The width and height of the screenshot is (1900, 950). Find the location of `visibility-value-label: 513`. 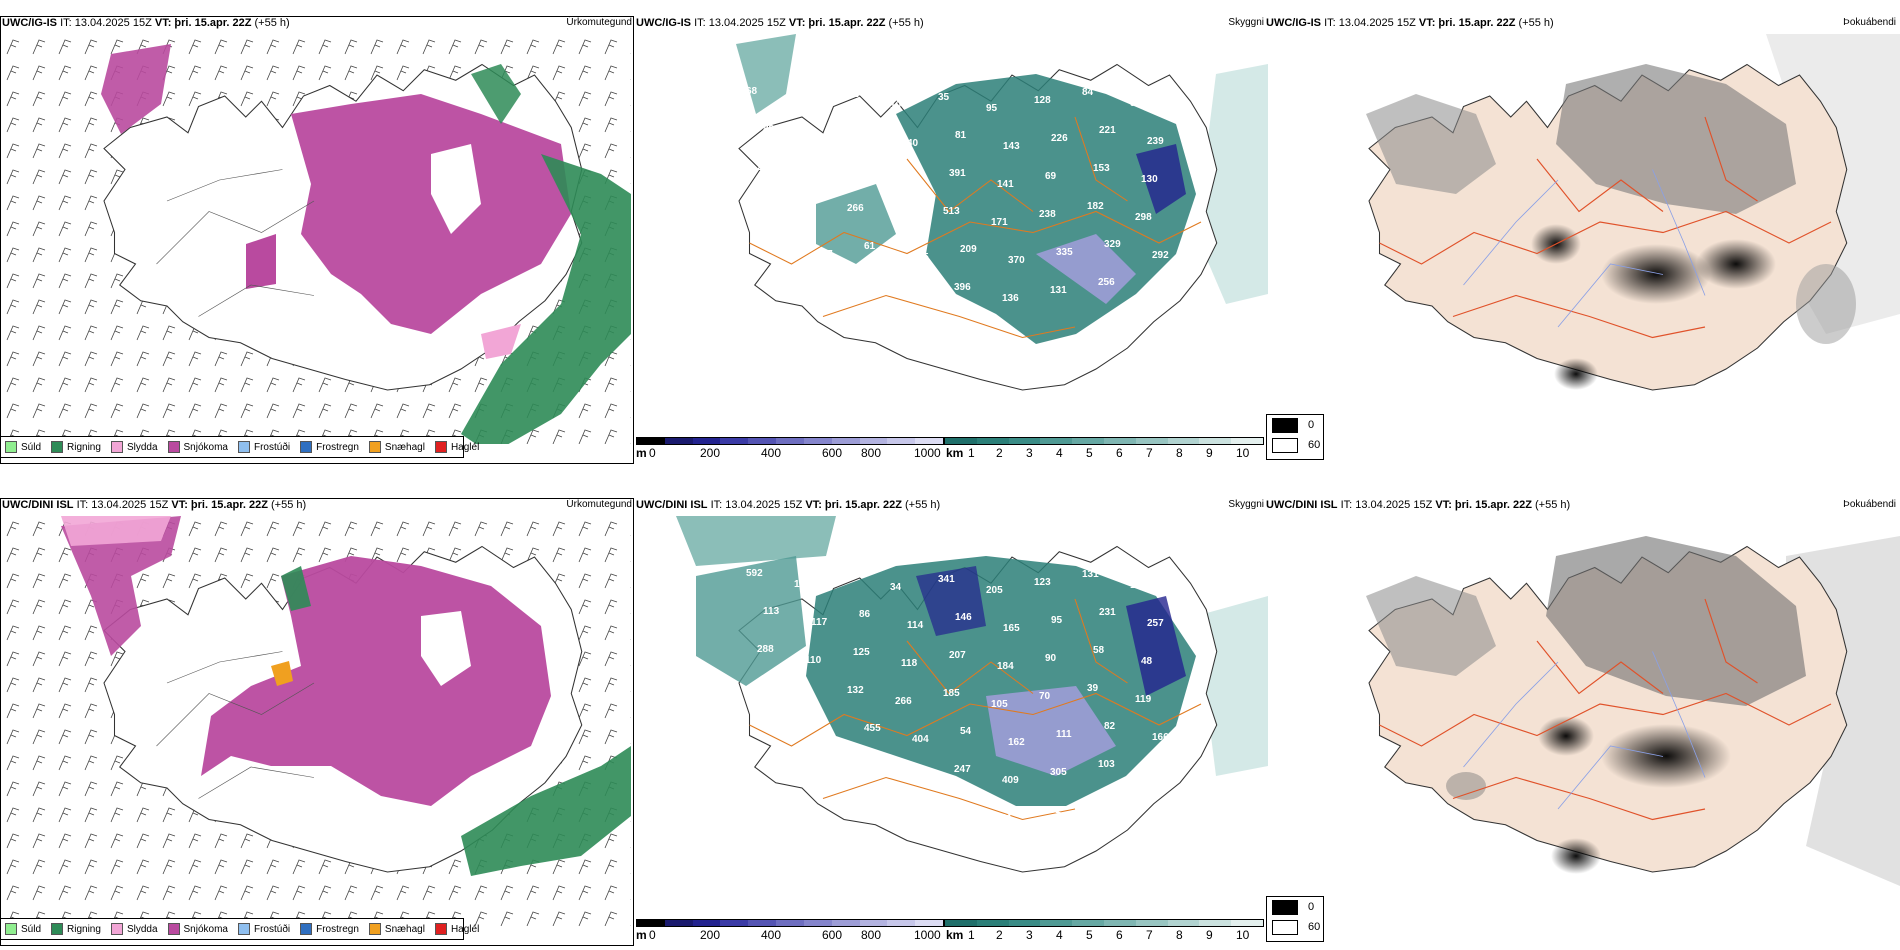

visibility-value-label: 513 is located at coordinates (951, 211).